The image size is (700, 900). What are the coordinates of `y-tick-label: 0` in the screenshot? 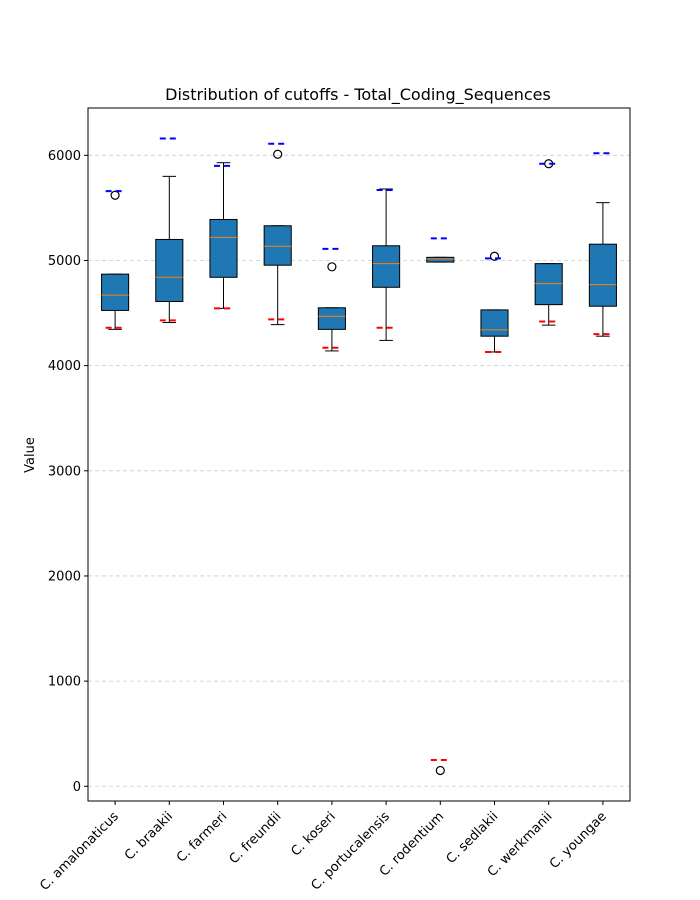 It's located at (77, 787).